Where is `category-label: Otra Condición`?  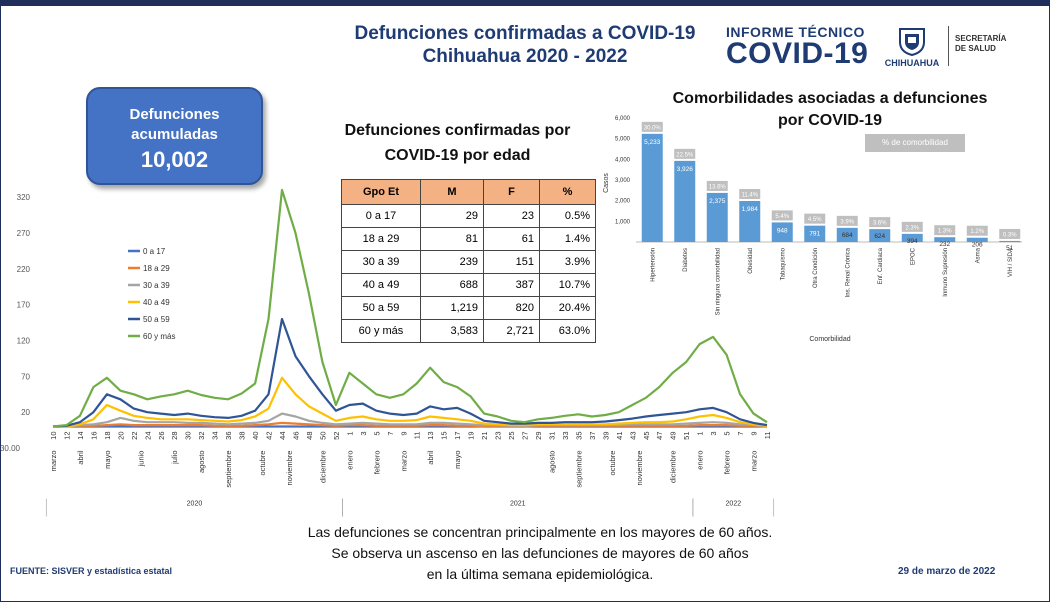
category-label: Otra Condición is located at coordinates (816, 268).